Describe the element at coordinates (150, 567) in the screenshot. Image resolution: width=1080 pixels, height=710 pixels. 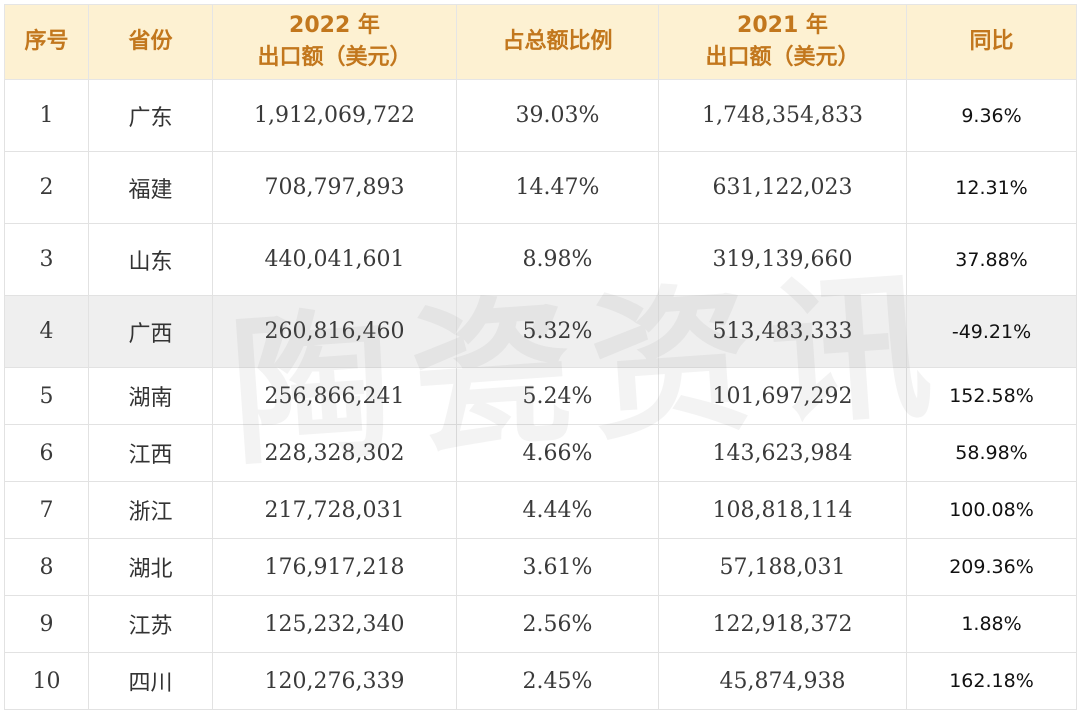
I see `cell-province: 湖北` at that location.